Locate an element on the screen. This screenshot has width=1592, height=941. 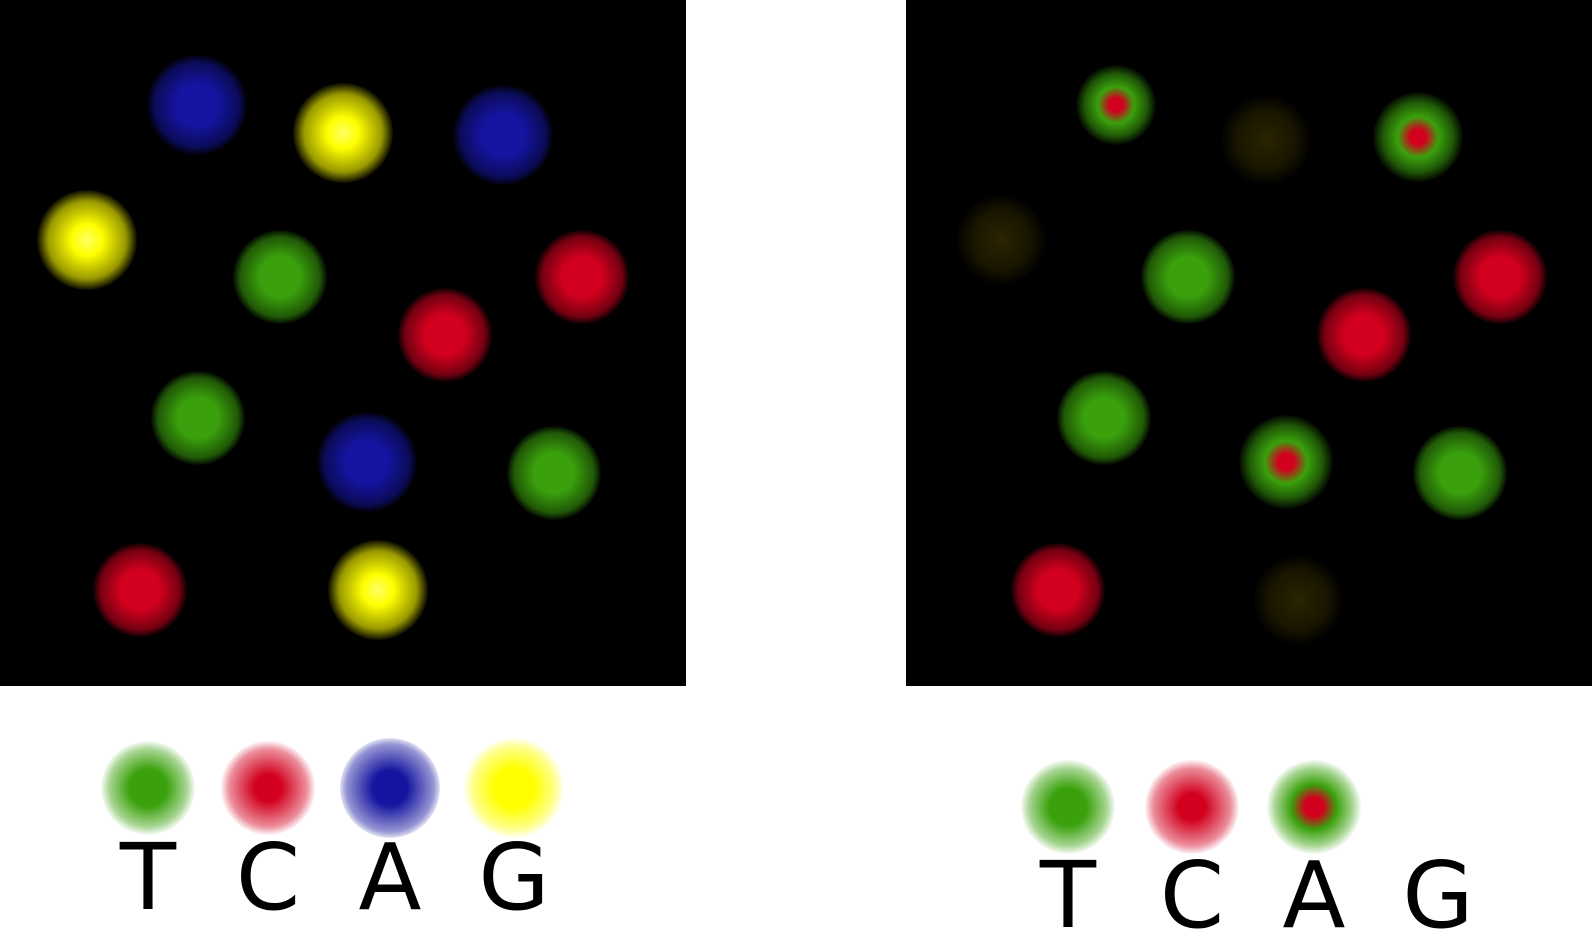
left-legend: T C A G is located at coordinates (300, 820).